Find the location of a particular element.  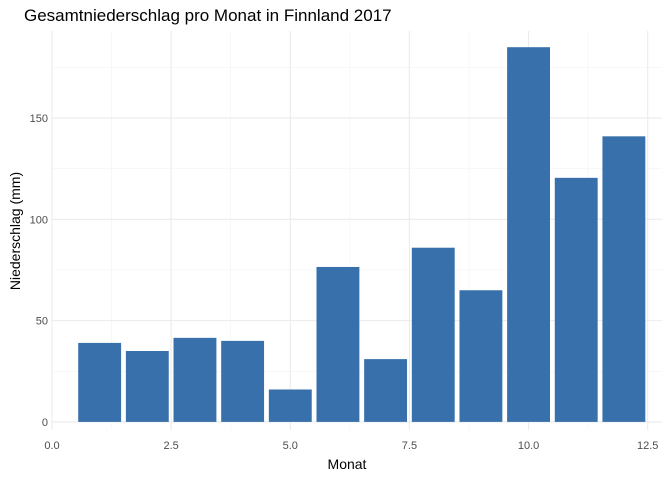

y-tick-label: 150 is located at coordinates (39, 119).